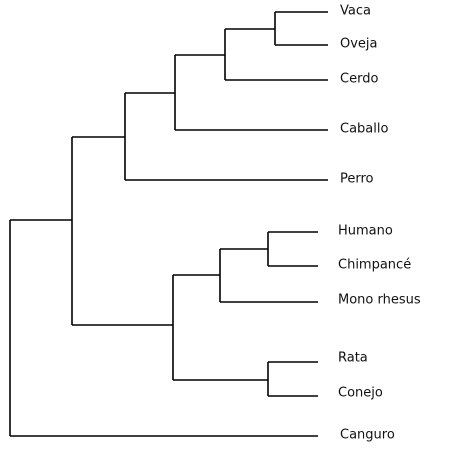 The height and width of the screenshot is (450, 453). What do you see at coordinates (374, 265) in the screenshot?
I see `leaf-label: Chimpancé` at bounding box center [374, 265].